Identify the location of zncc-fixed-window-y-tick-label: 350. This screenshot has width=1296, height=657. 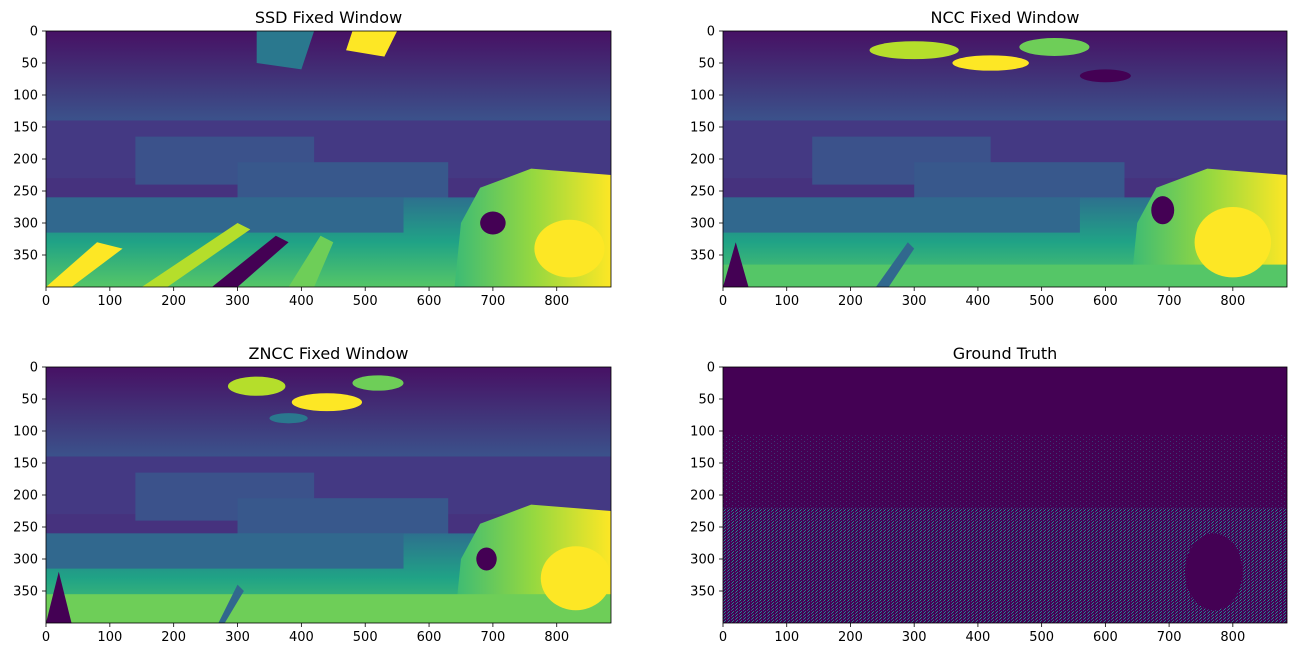
(25, 592).